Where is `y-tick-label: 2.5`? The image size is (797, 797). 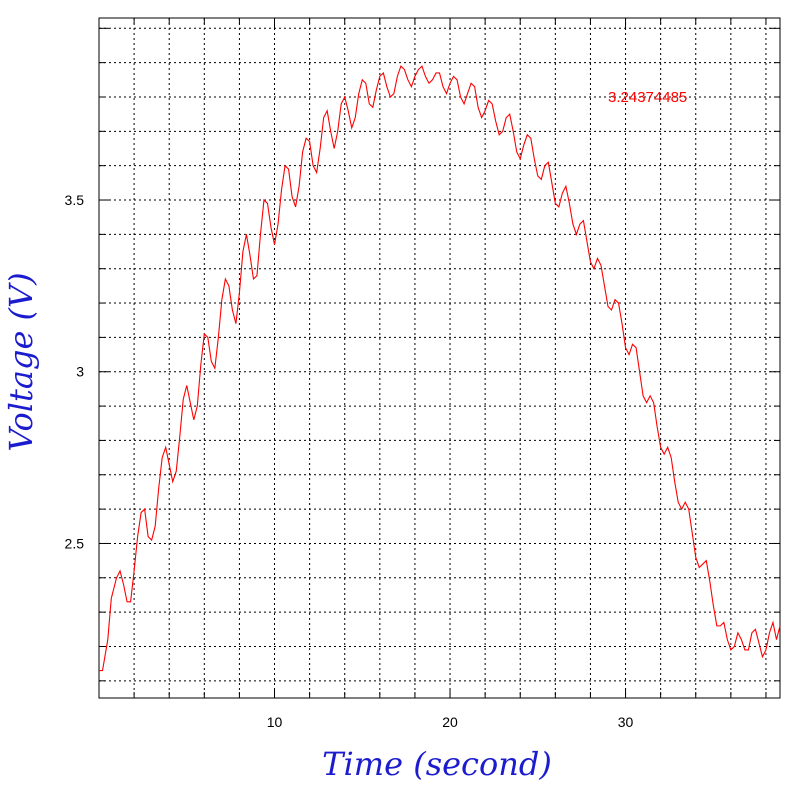 y-tick-label: 2.5 is located at coordinates (75, 543).